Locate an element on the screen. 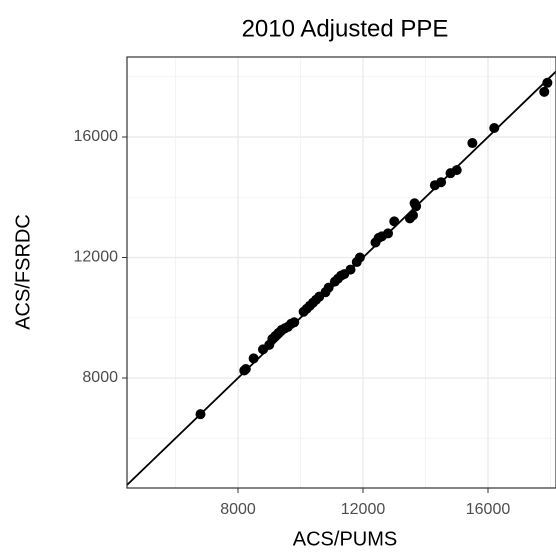 The width and height of the screenshot is (556, 558). y-axis-label: ACS/FSRDC is located at coordinates (23, 272).